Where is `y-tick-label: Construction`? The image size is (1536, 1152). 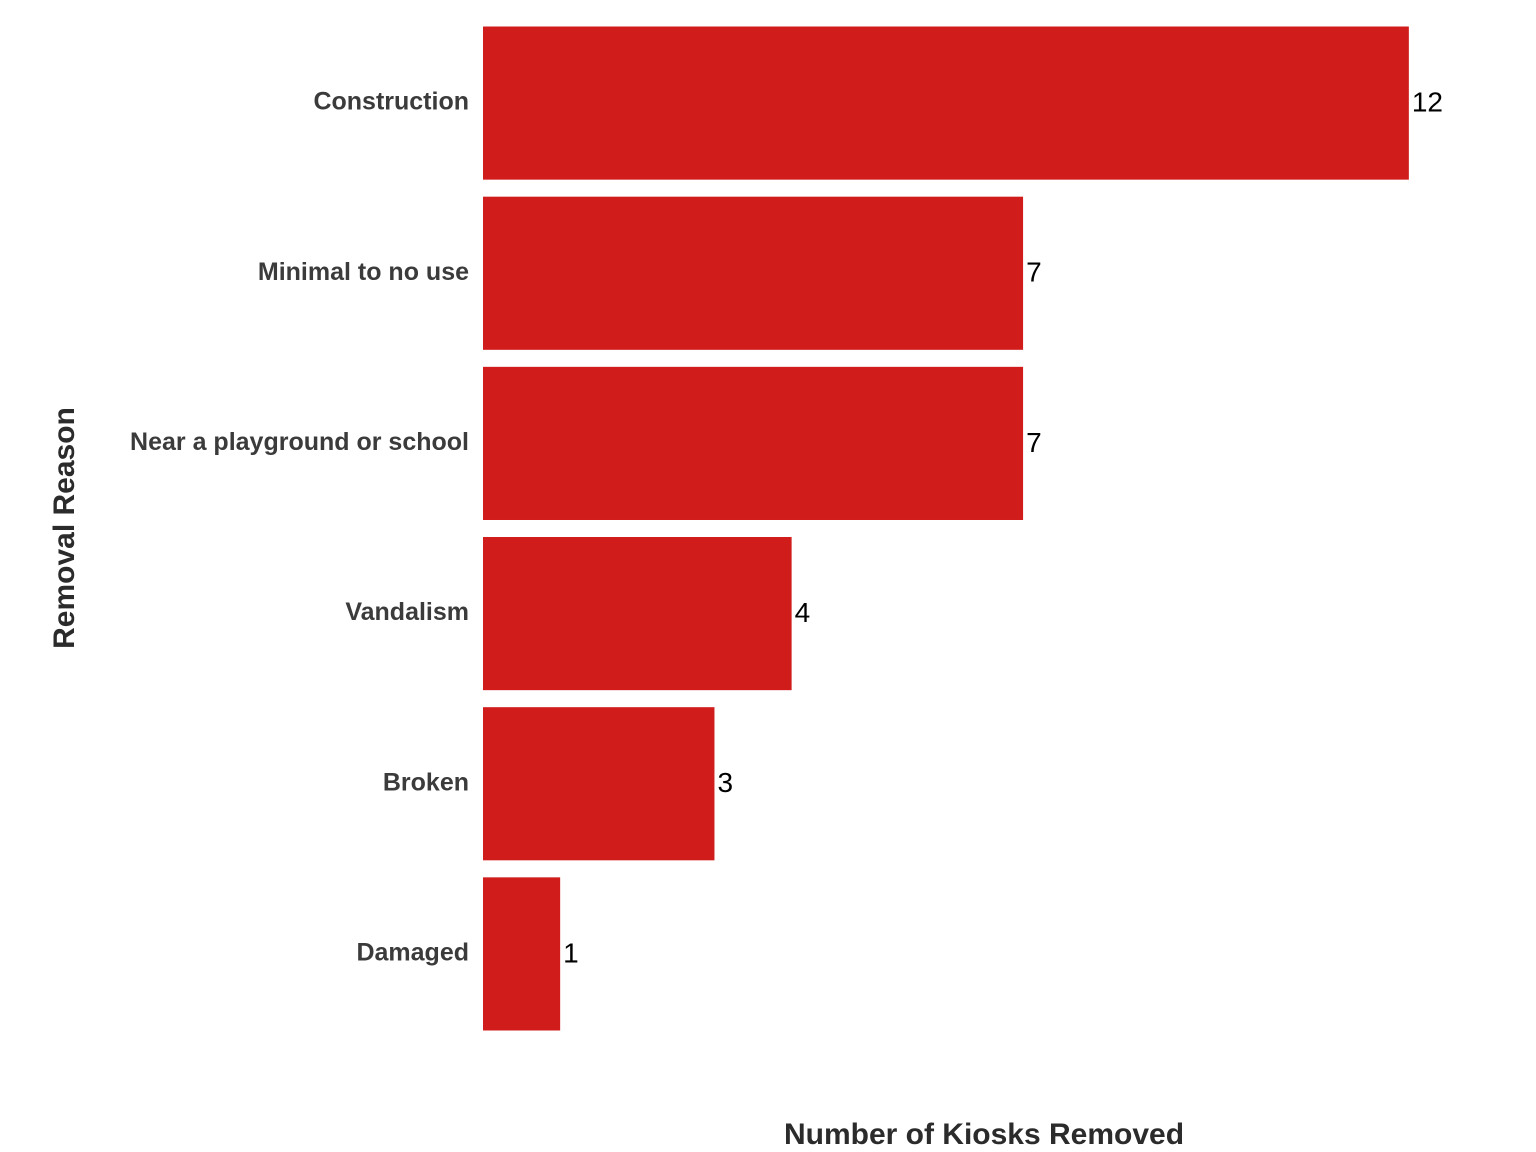
y-tick-label: Construction is located at coordinates (391, 102).